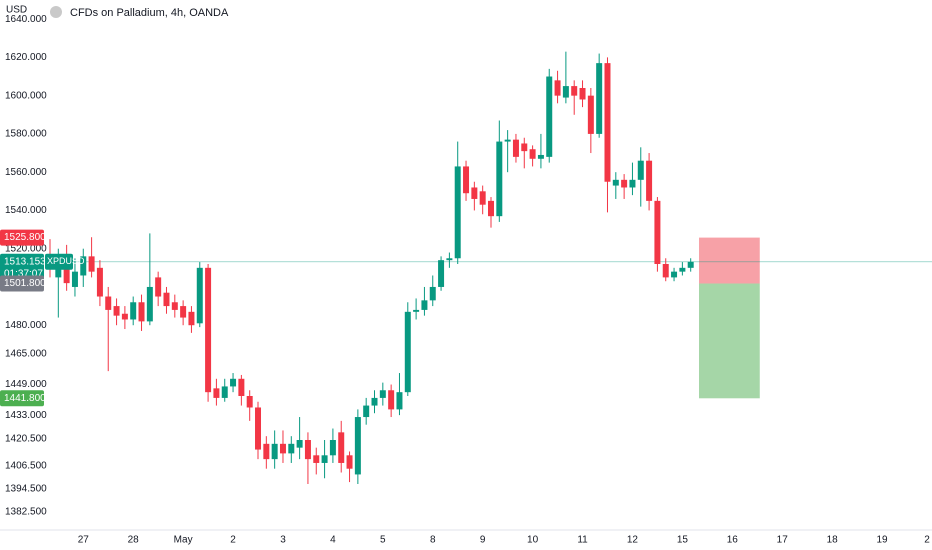 The height and width of the screenshot is (550, 932). Describe the element at coordinates (25, 283) in the screenshot. I see `entry-label: 1501.800` at that location.